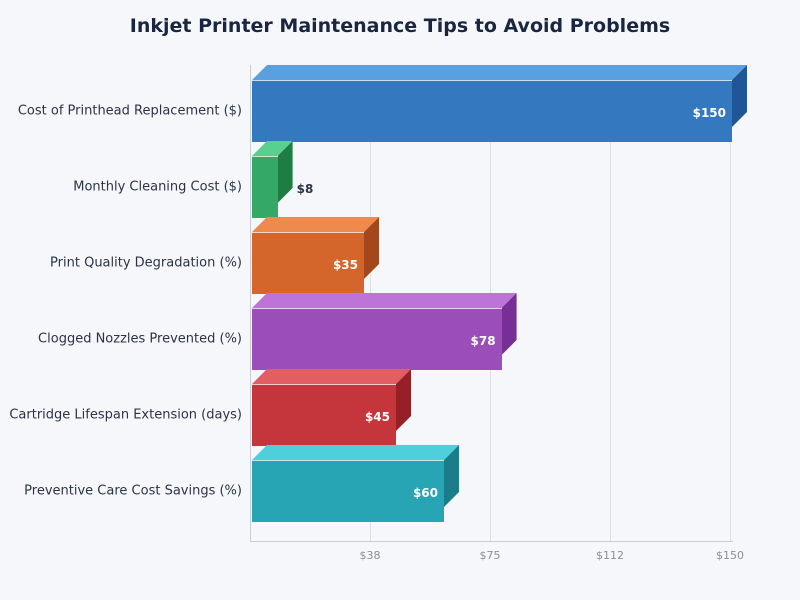 The image size is (800, 600). I want to click on value-label: $150, so click(709, 113).